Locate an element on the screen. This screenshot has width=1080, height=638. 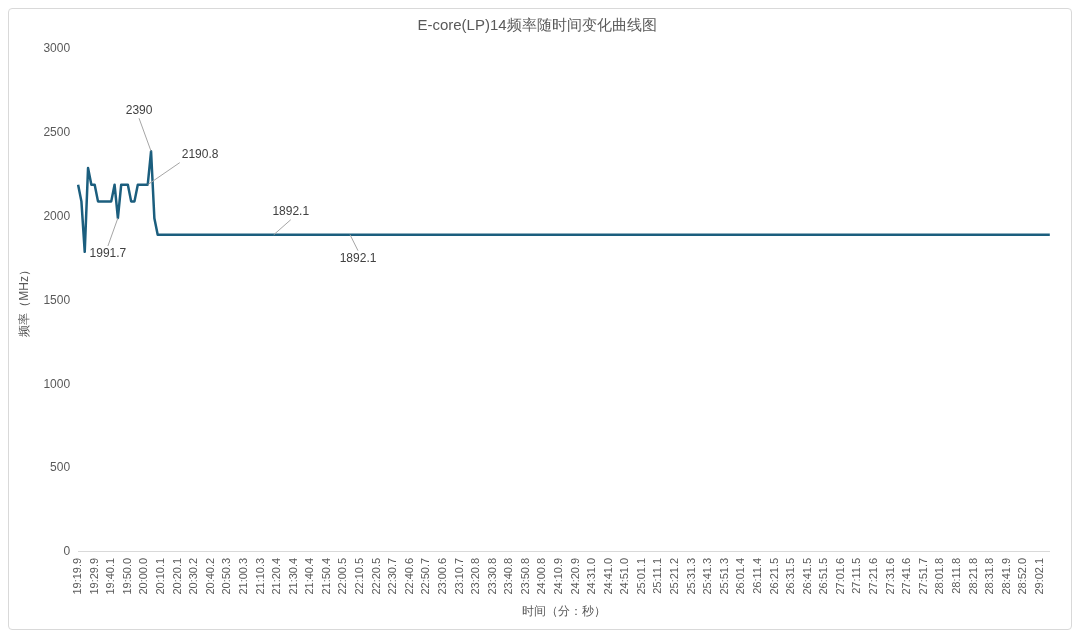
x-tick-label: 23:00.6 is located at coordinates (441, 576).